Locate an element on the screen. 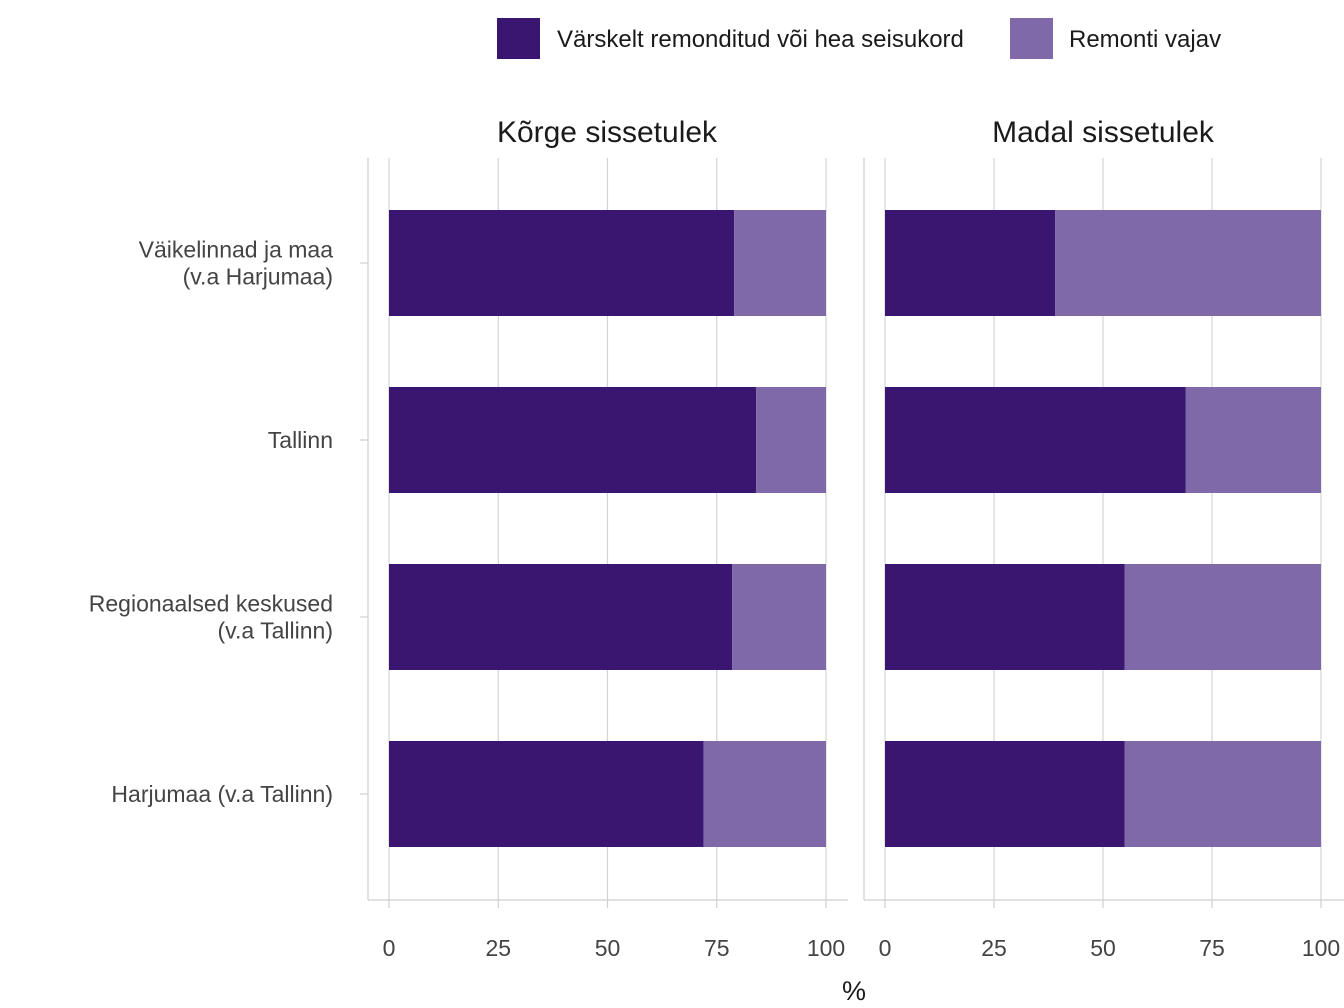  legend-label: Remonti vajav is located at coordinates (1145, 39).